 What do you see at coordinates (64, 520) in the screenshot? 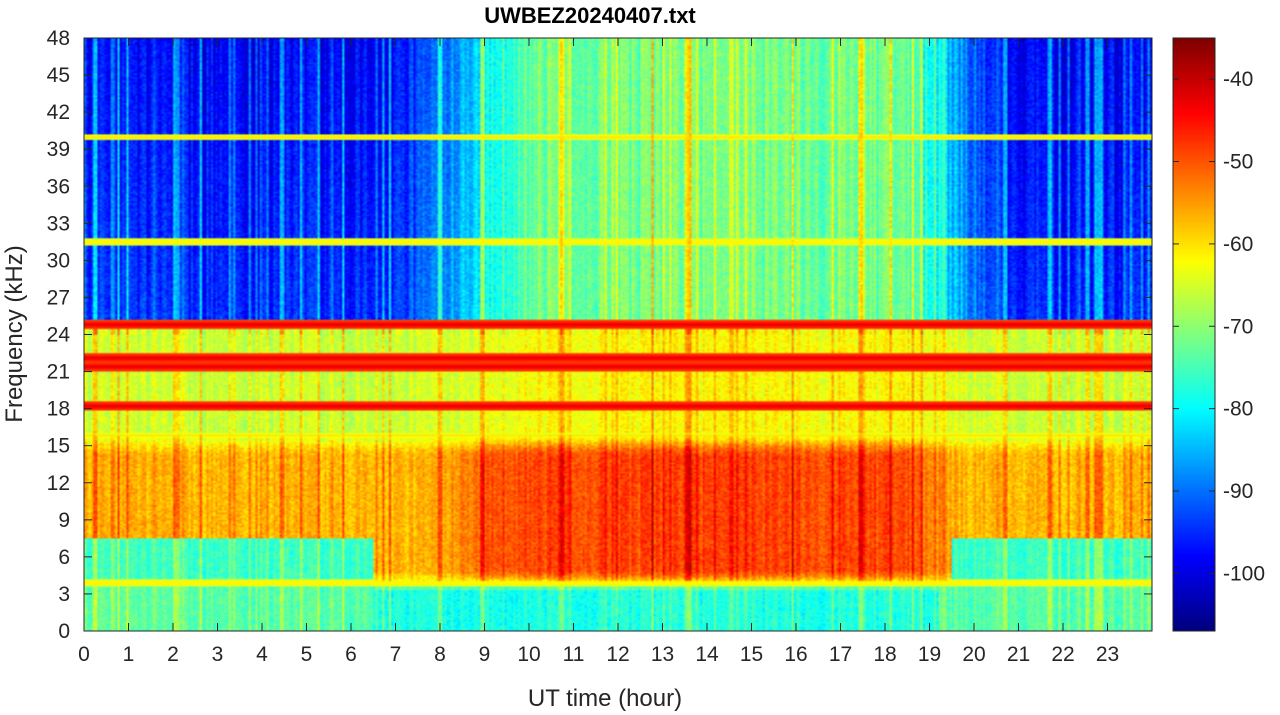
I see `y-tick-label: 9` at bounding box center [64, 520].